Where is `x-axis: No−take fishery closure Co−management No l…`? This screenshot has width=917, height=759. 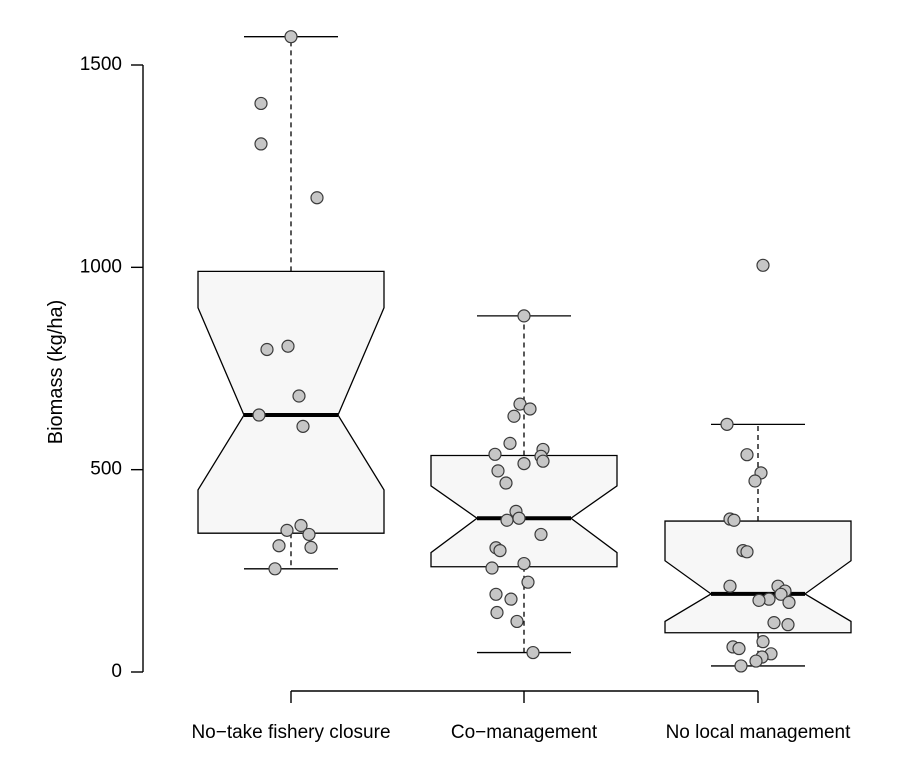 x-axis: No−take fishery closure Co−management No l… is located at coordinates (521, 716).